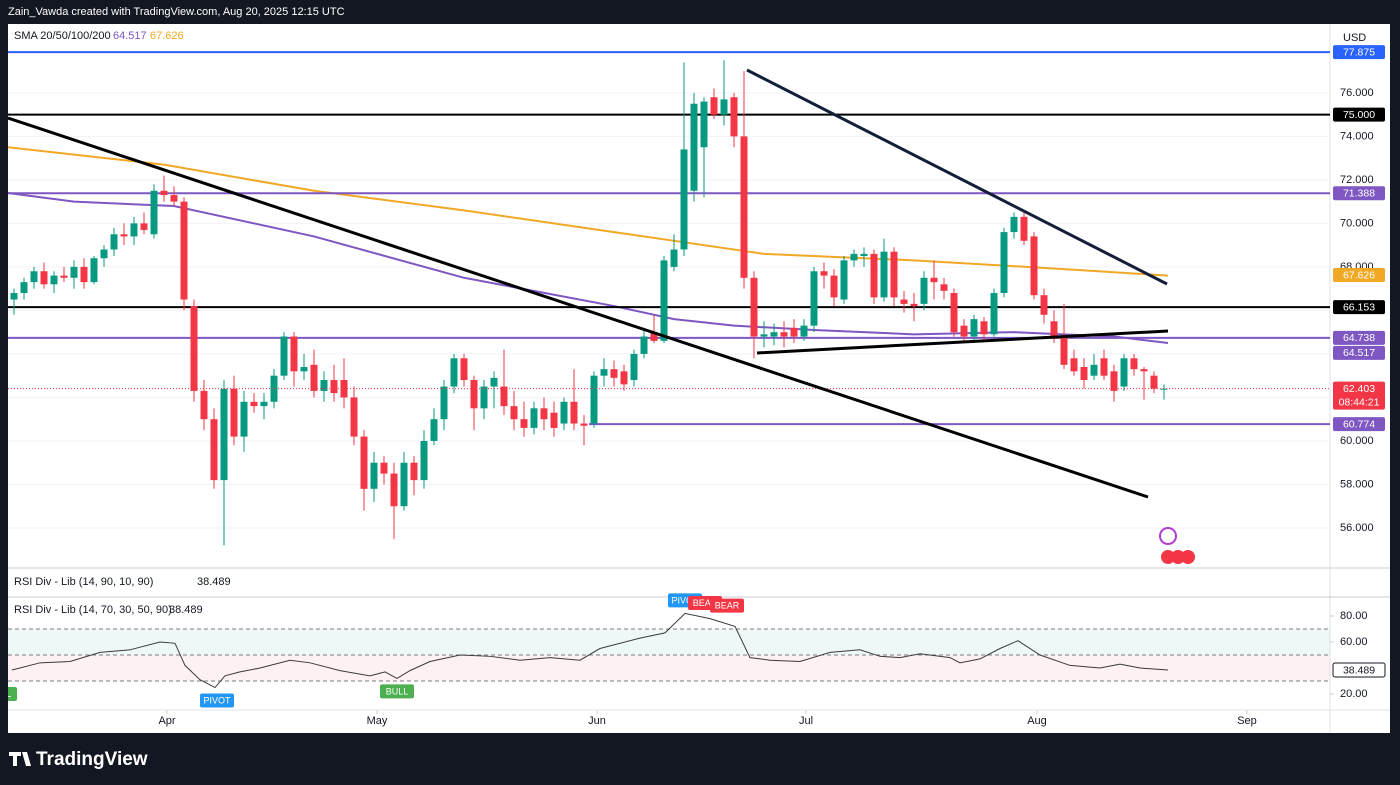  I want to click on x-tick-label: Jul, so click(806, 721).